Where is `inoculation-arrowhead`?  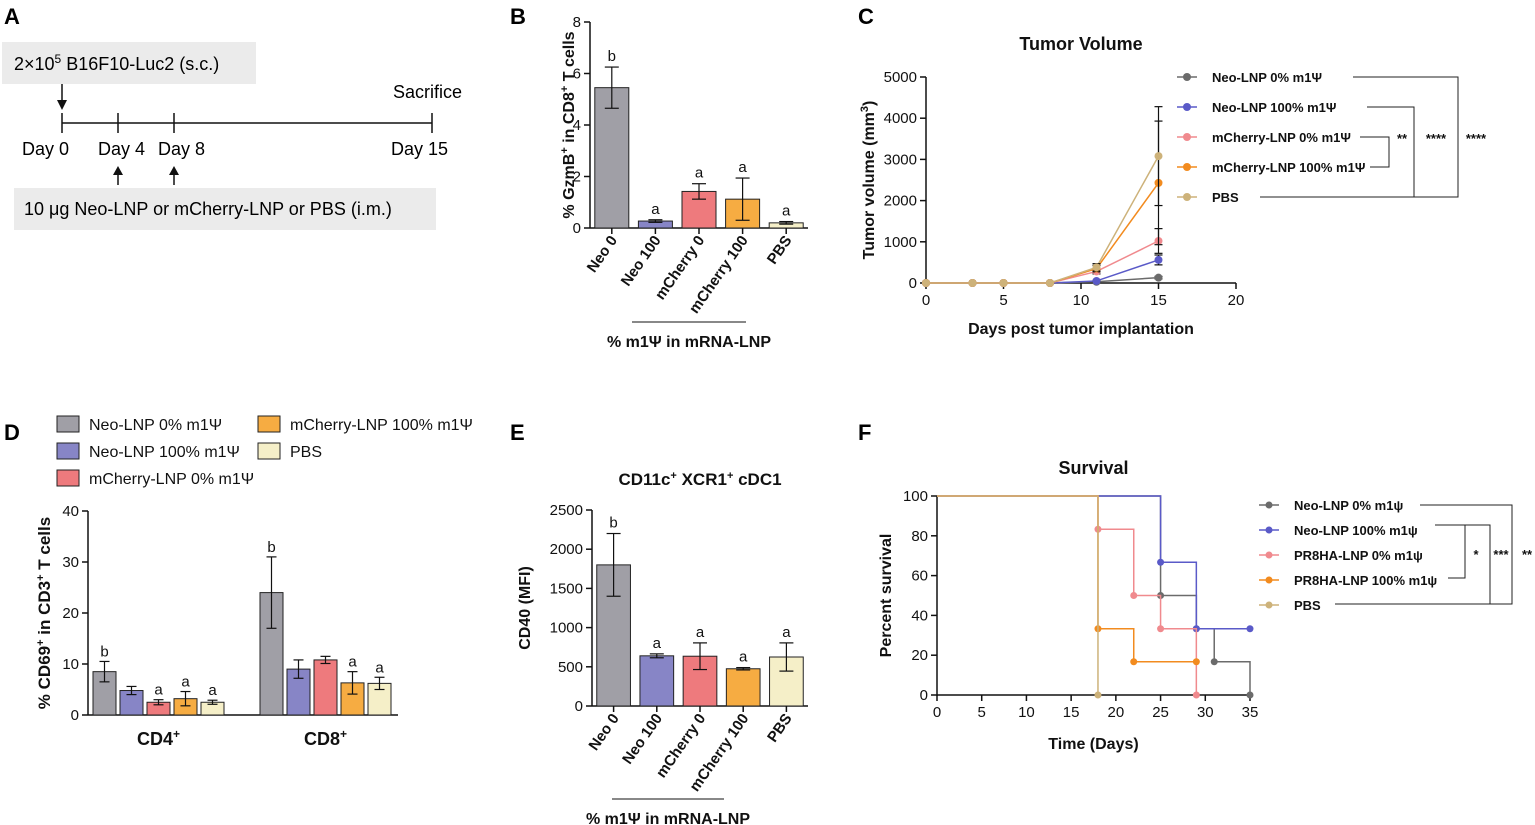 inoculation-arrowhead is located at coordinates (62, 105).